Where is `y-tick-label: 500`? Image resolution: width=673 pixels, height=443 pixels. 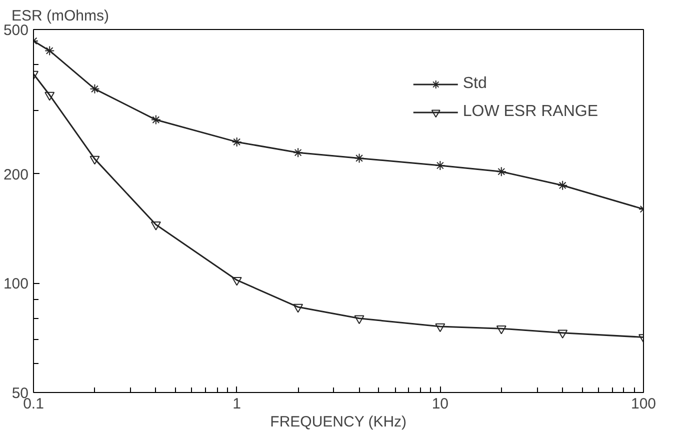
y-tick-label: 500 is located at coordinates (16, 30).